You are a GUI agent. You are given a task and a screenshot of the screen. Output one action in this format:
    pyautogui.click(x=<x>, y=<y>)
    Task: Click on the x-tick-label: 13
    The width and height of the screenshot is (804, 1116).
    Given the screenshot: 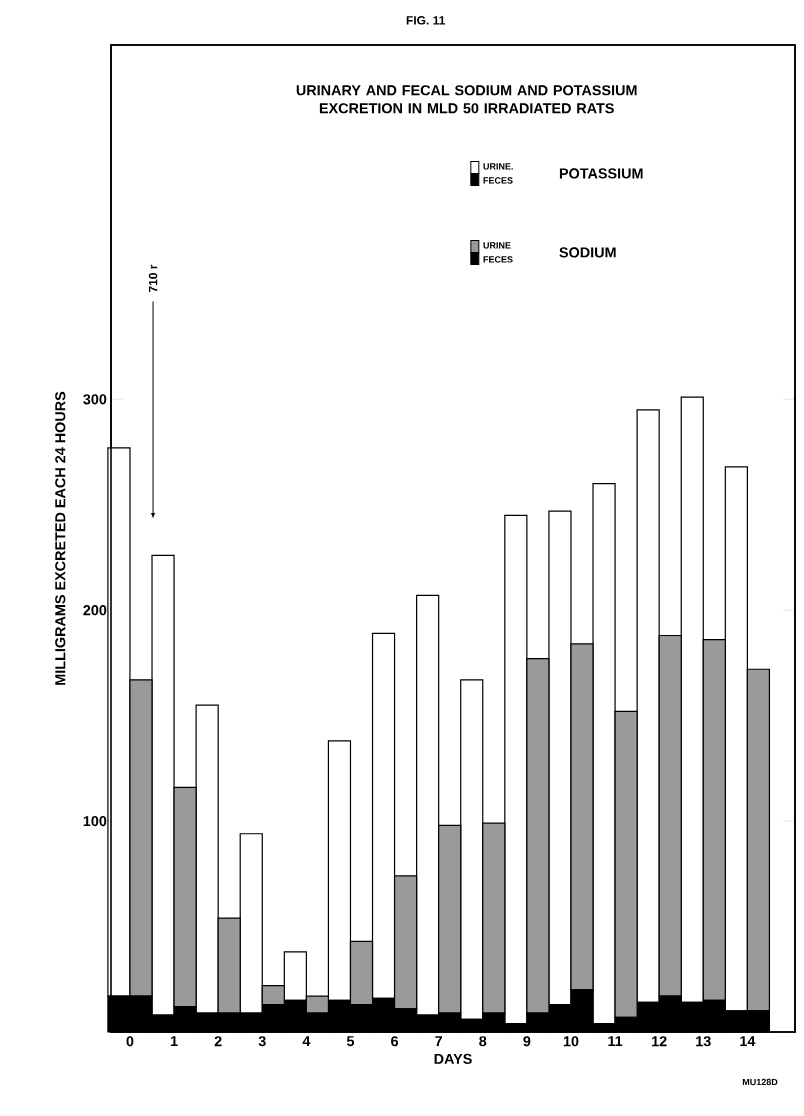 What is the action you would take?
    pyautogui.click(x=703, y=1041)
    